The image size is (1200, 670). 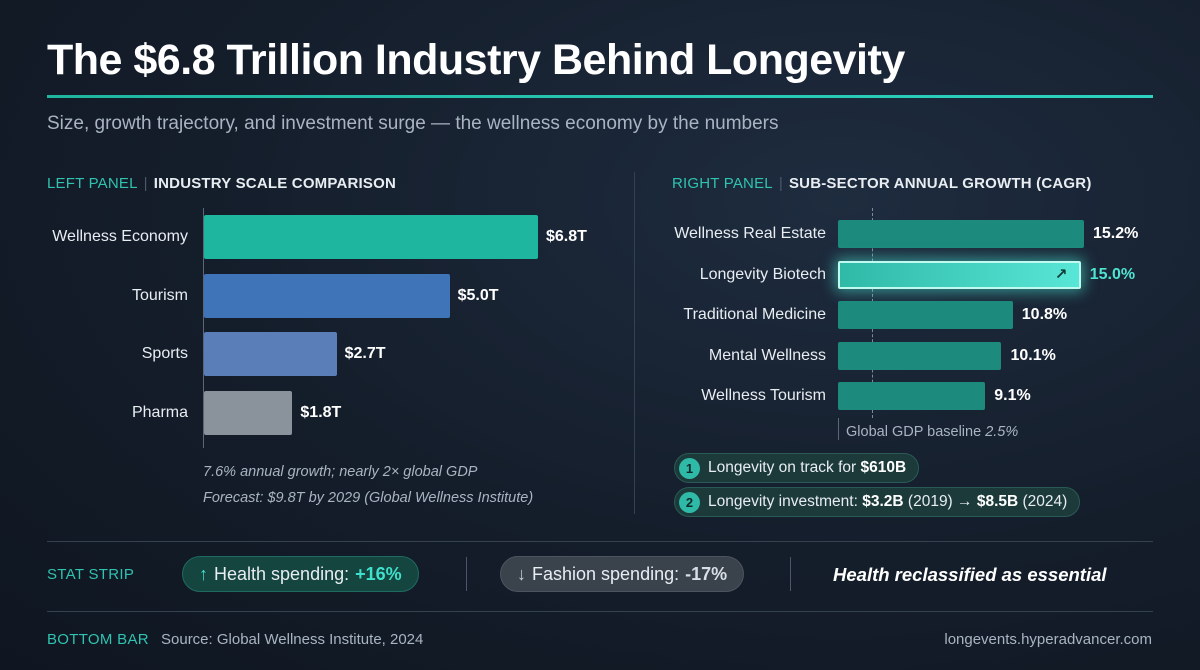 What do you see at coordinates (203, 328) in the screenshot?
I see `left-chart-axis` at bounding box center [203, 328].